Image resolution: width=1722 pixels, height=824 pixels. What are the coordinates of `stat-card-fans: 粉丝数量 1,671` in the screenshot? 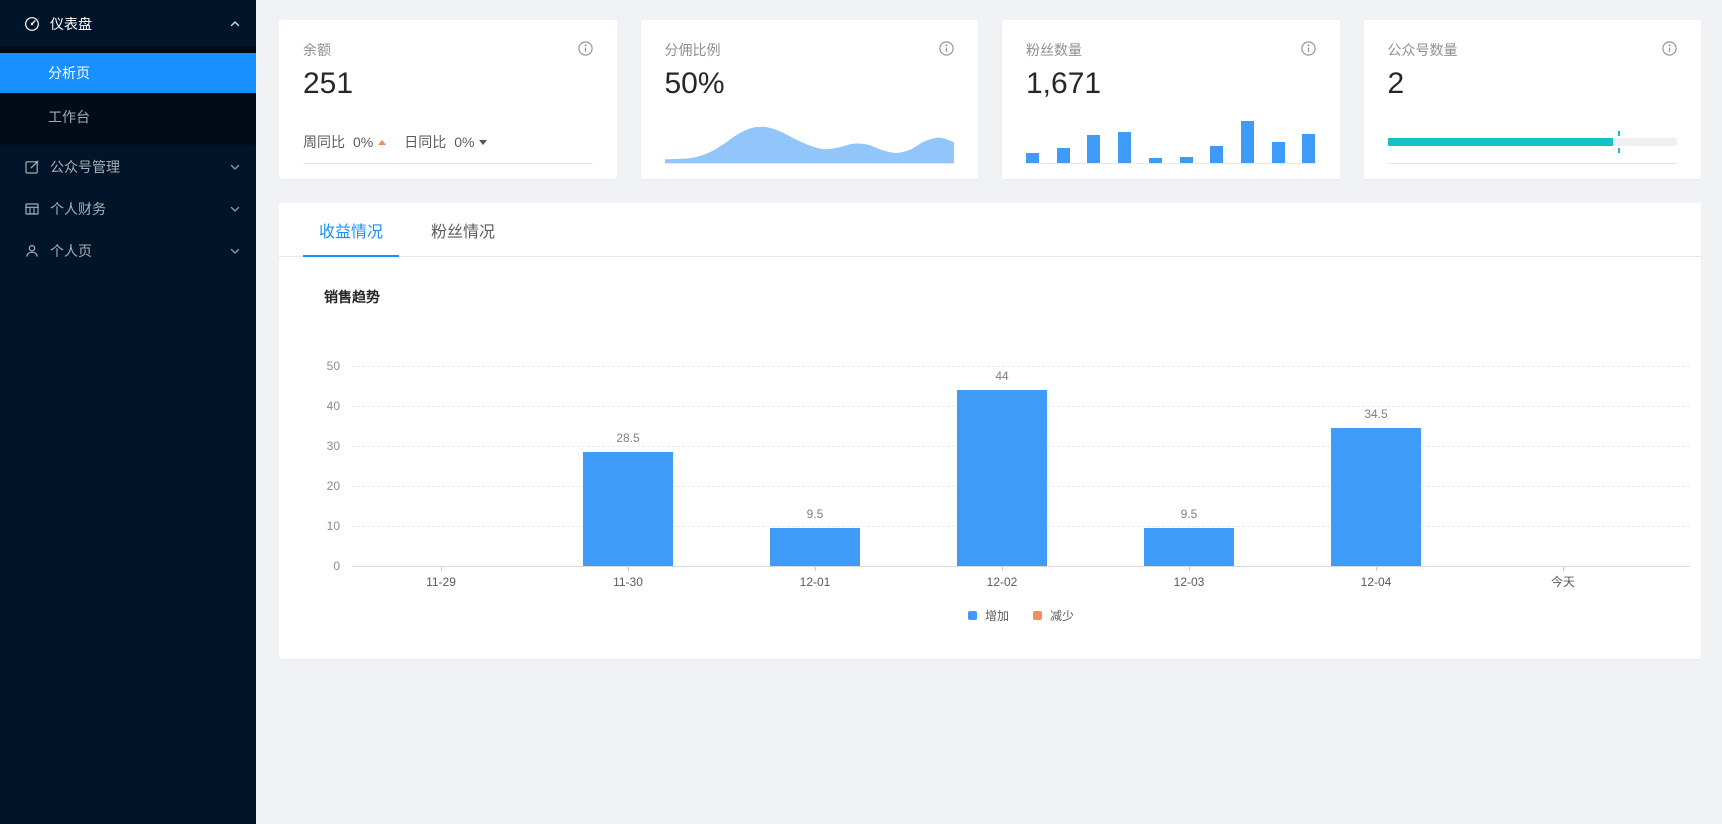 It's located at (1171, 99).